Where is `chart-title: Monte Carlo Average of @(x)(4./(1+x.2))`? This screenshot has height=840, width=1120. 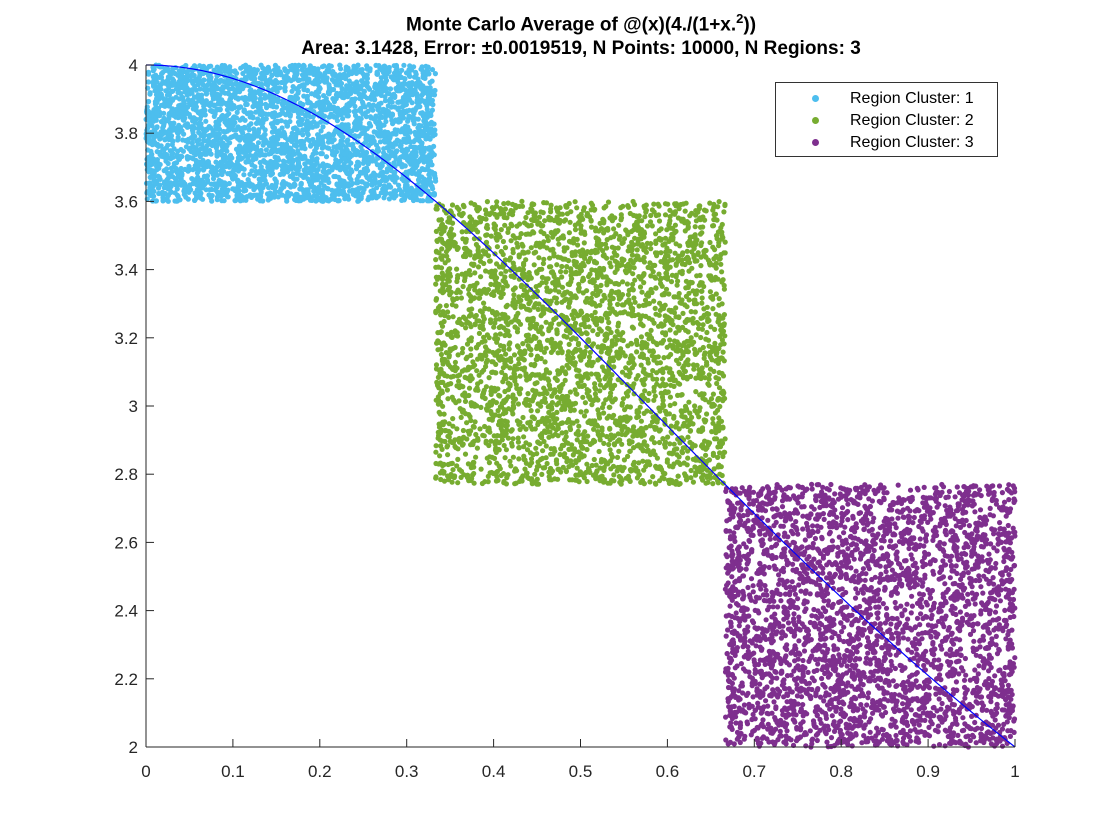 chart-title: Monte Carlo Average of @(x)(4./(1+x.2)) is located at coordinates (581, 23).